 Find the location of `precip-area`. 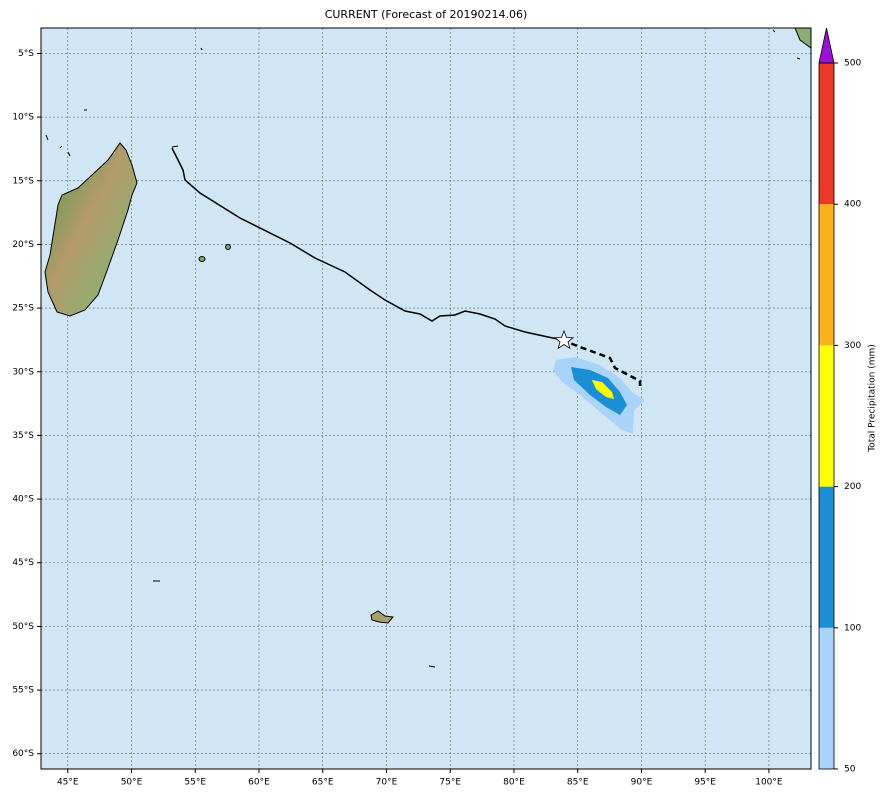

precip-area is located at coordinates (603, 389).